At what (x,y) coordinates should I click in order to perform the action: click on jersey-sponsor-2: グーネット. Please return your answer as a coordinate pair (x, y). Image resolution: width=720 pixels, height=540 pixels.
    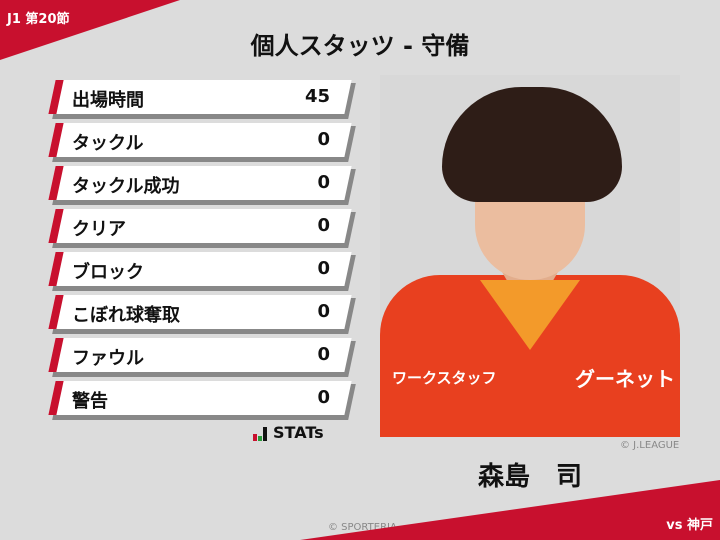
    Looking at the image, I should click on (625, 379).